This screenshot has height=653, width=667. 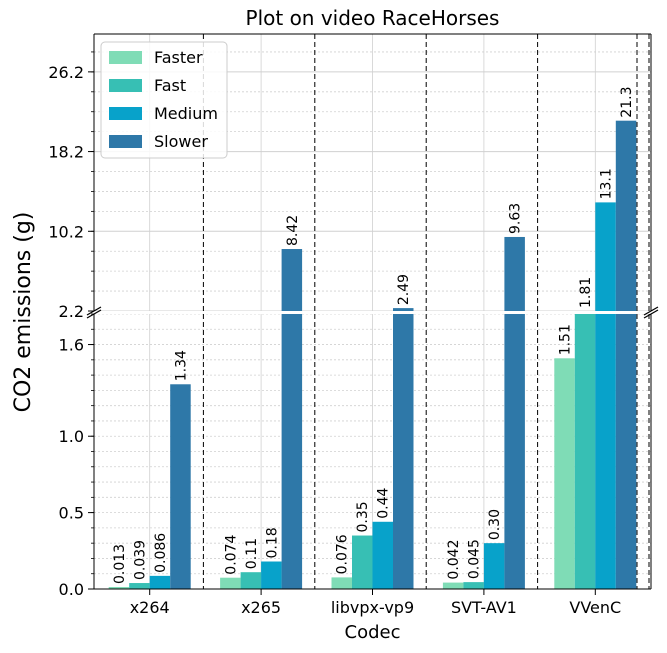 I want to click on legend: Faster Fast Medium Slower, so click(x=164, y=100).